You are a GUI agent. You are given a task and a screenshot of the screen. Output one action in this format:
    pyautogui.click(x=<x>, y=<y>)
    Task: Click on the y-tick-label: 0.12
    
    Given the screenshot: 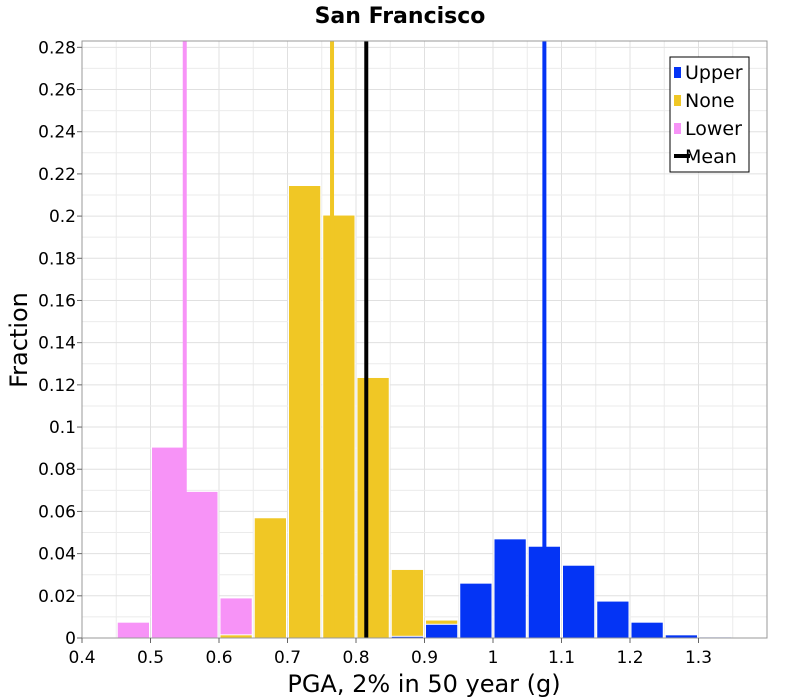 What is the action you would take?
    pyautogui.click(x=57, y=386)
    